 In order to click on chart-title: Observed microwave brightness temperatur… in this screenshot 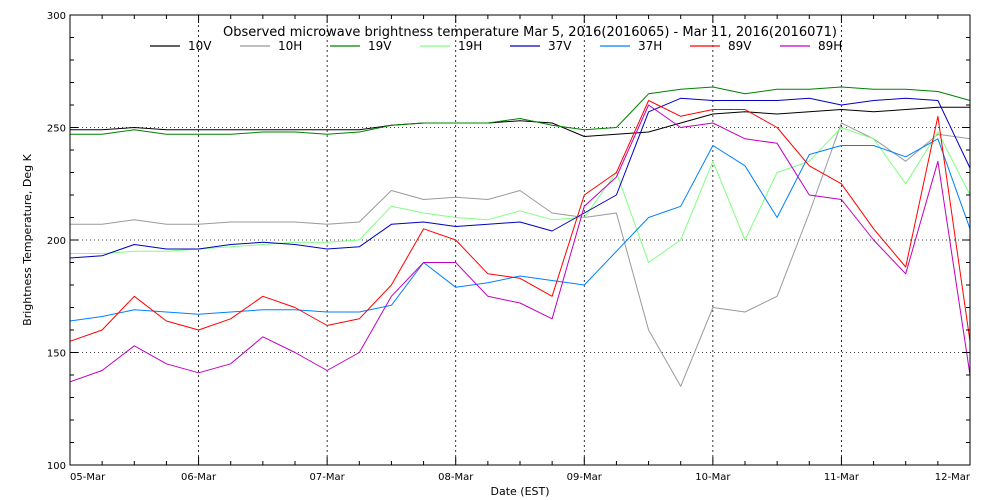, I will do `click(530, 32)`.